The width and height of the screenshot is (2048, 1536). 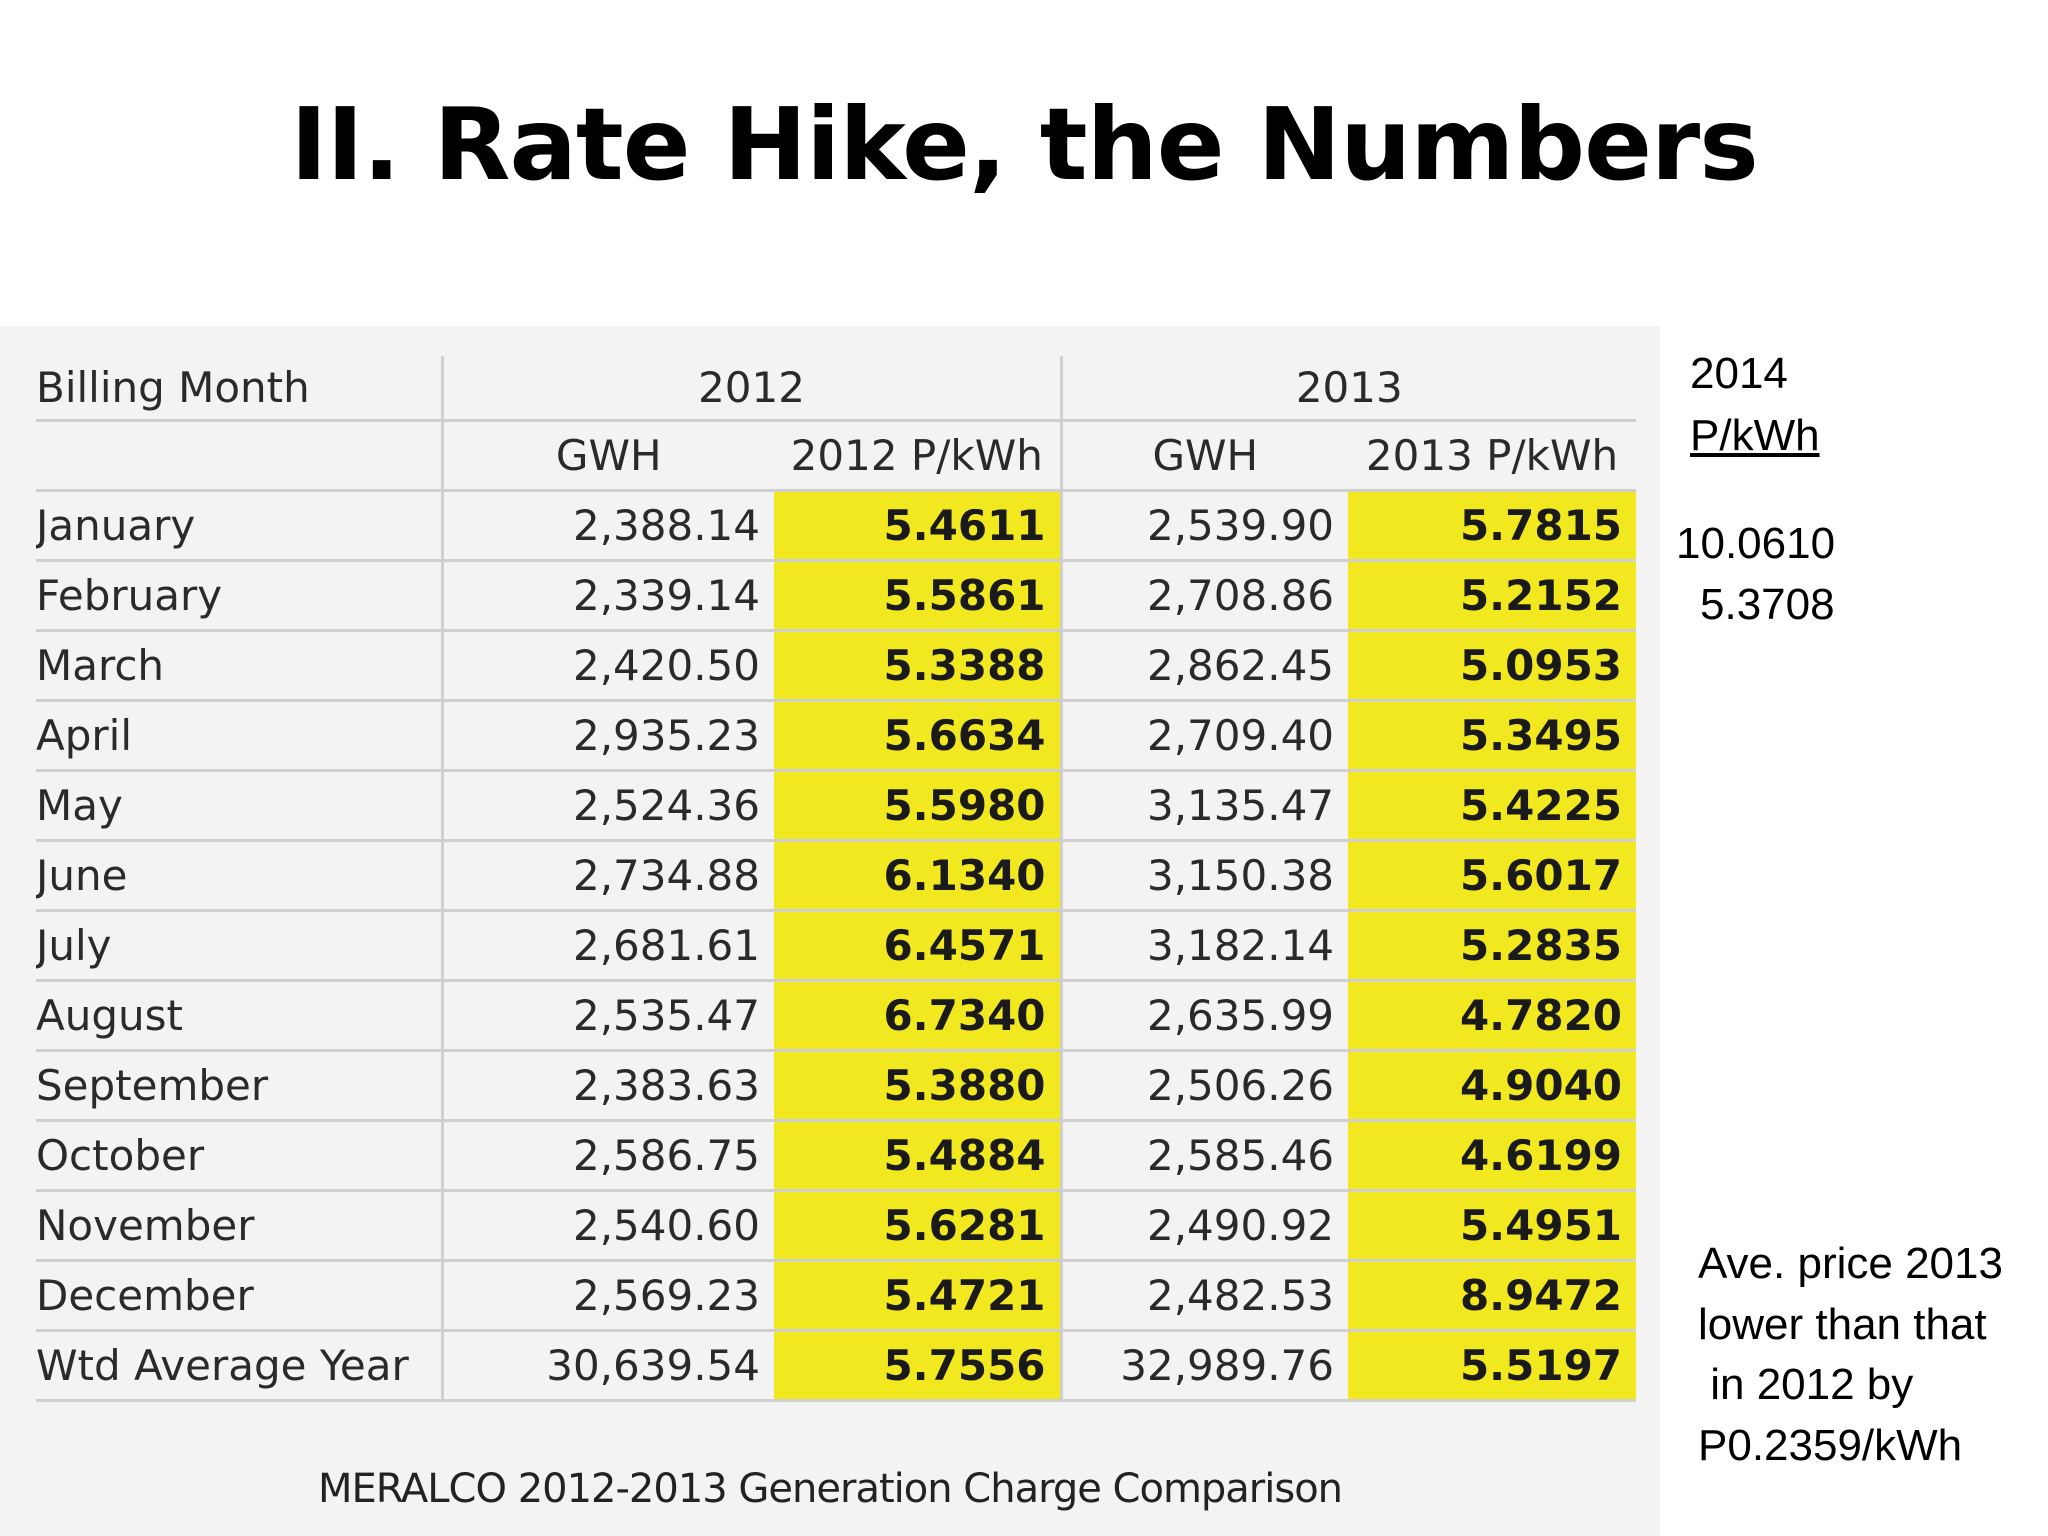 I want to click on header-row-years: Billing Month 2012 2013, so click(x=836, y=389).